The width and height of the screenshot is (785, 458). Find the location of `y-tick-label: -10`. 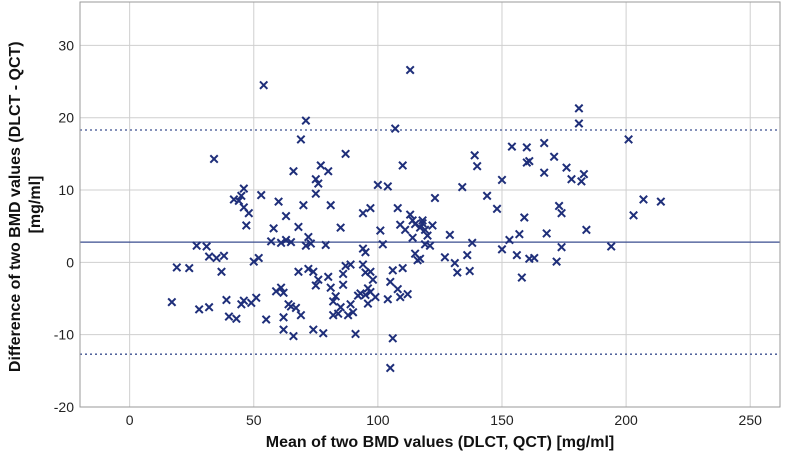

y-tick-label: -10 is located at coordinates (64, 335).